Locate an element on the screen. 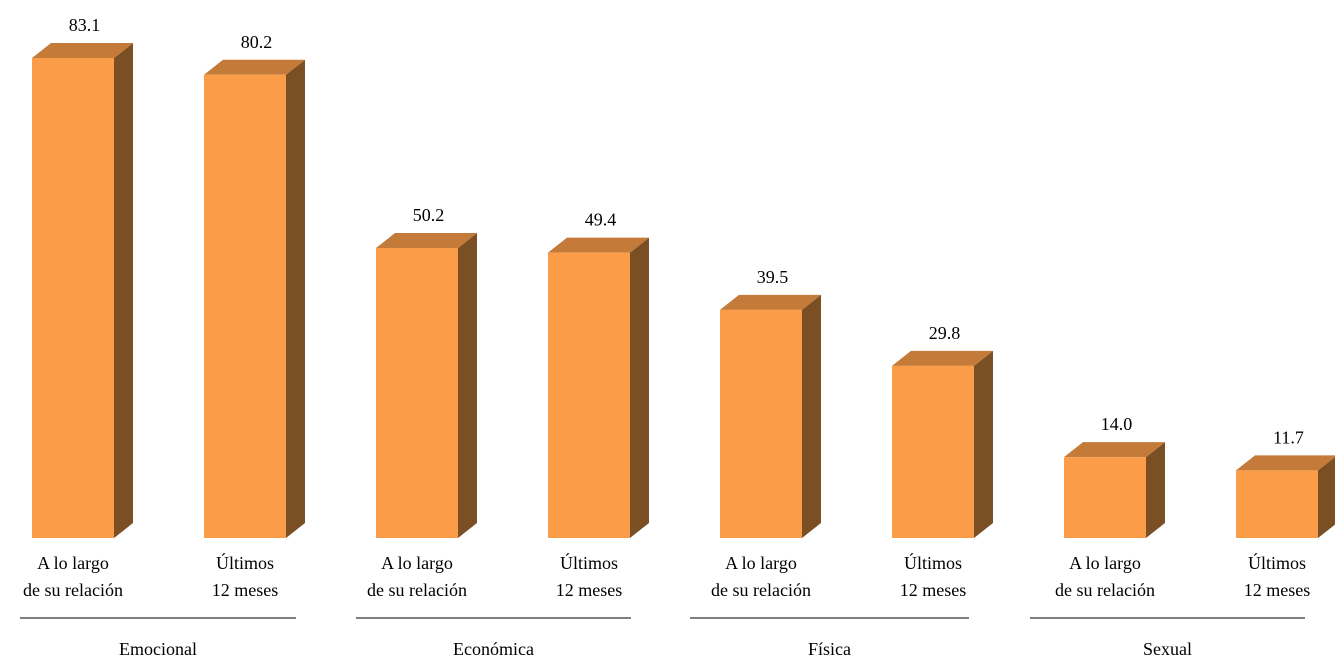  data-label: 11.7 is located at coordinates (1288, 437).